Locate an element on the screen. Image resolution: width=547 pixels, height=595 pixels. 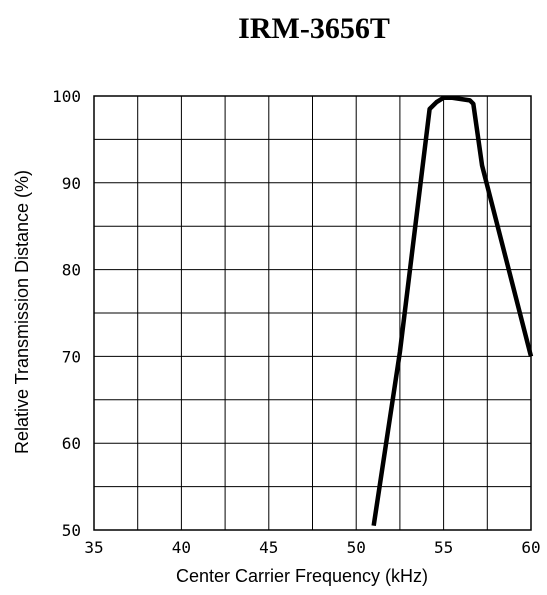
y-tick-label: 60 is located at coordinates (71, 443).